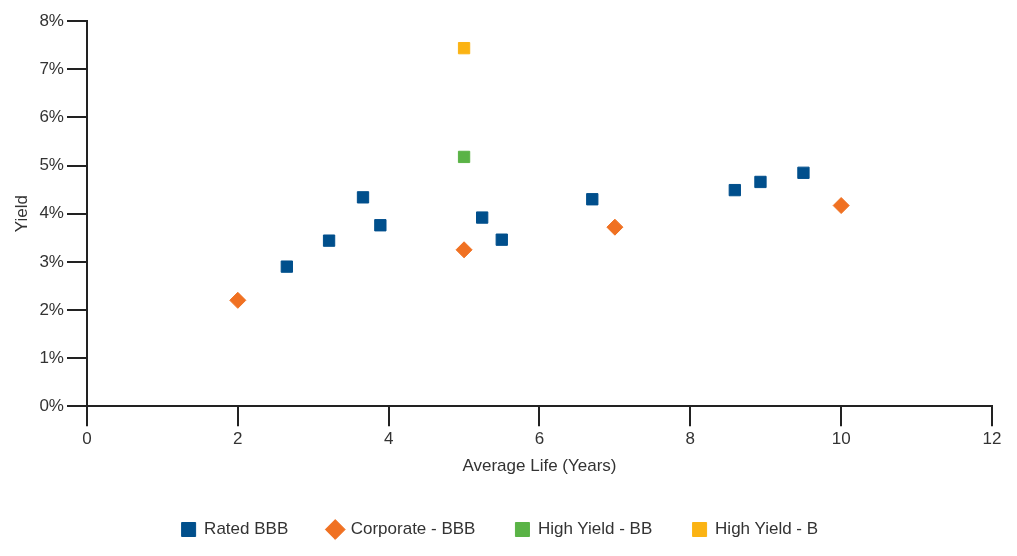 The height and width of the screenshot is (556, 1017). Describe the element at coordinates (690, 439) in the screenshot. I see `x-tick-label: 8` at that location.